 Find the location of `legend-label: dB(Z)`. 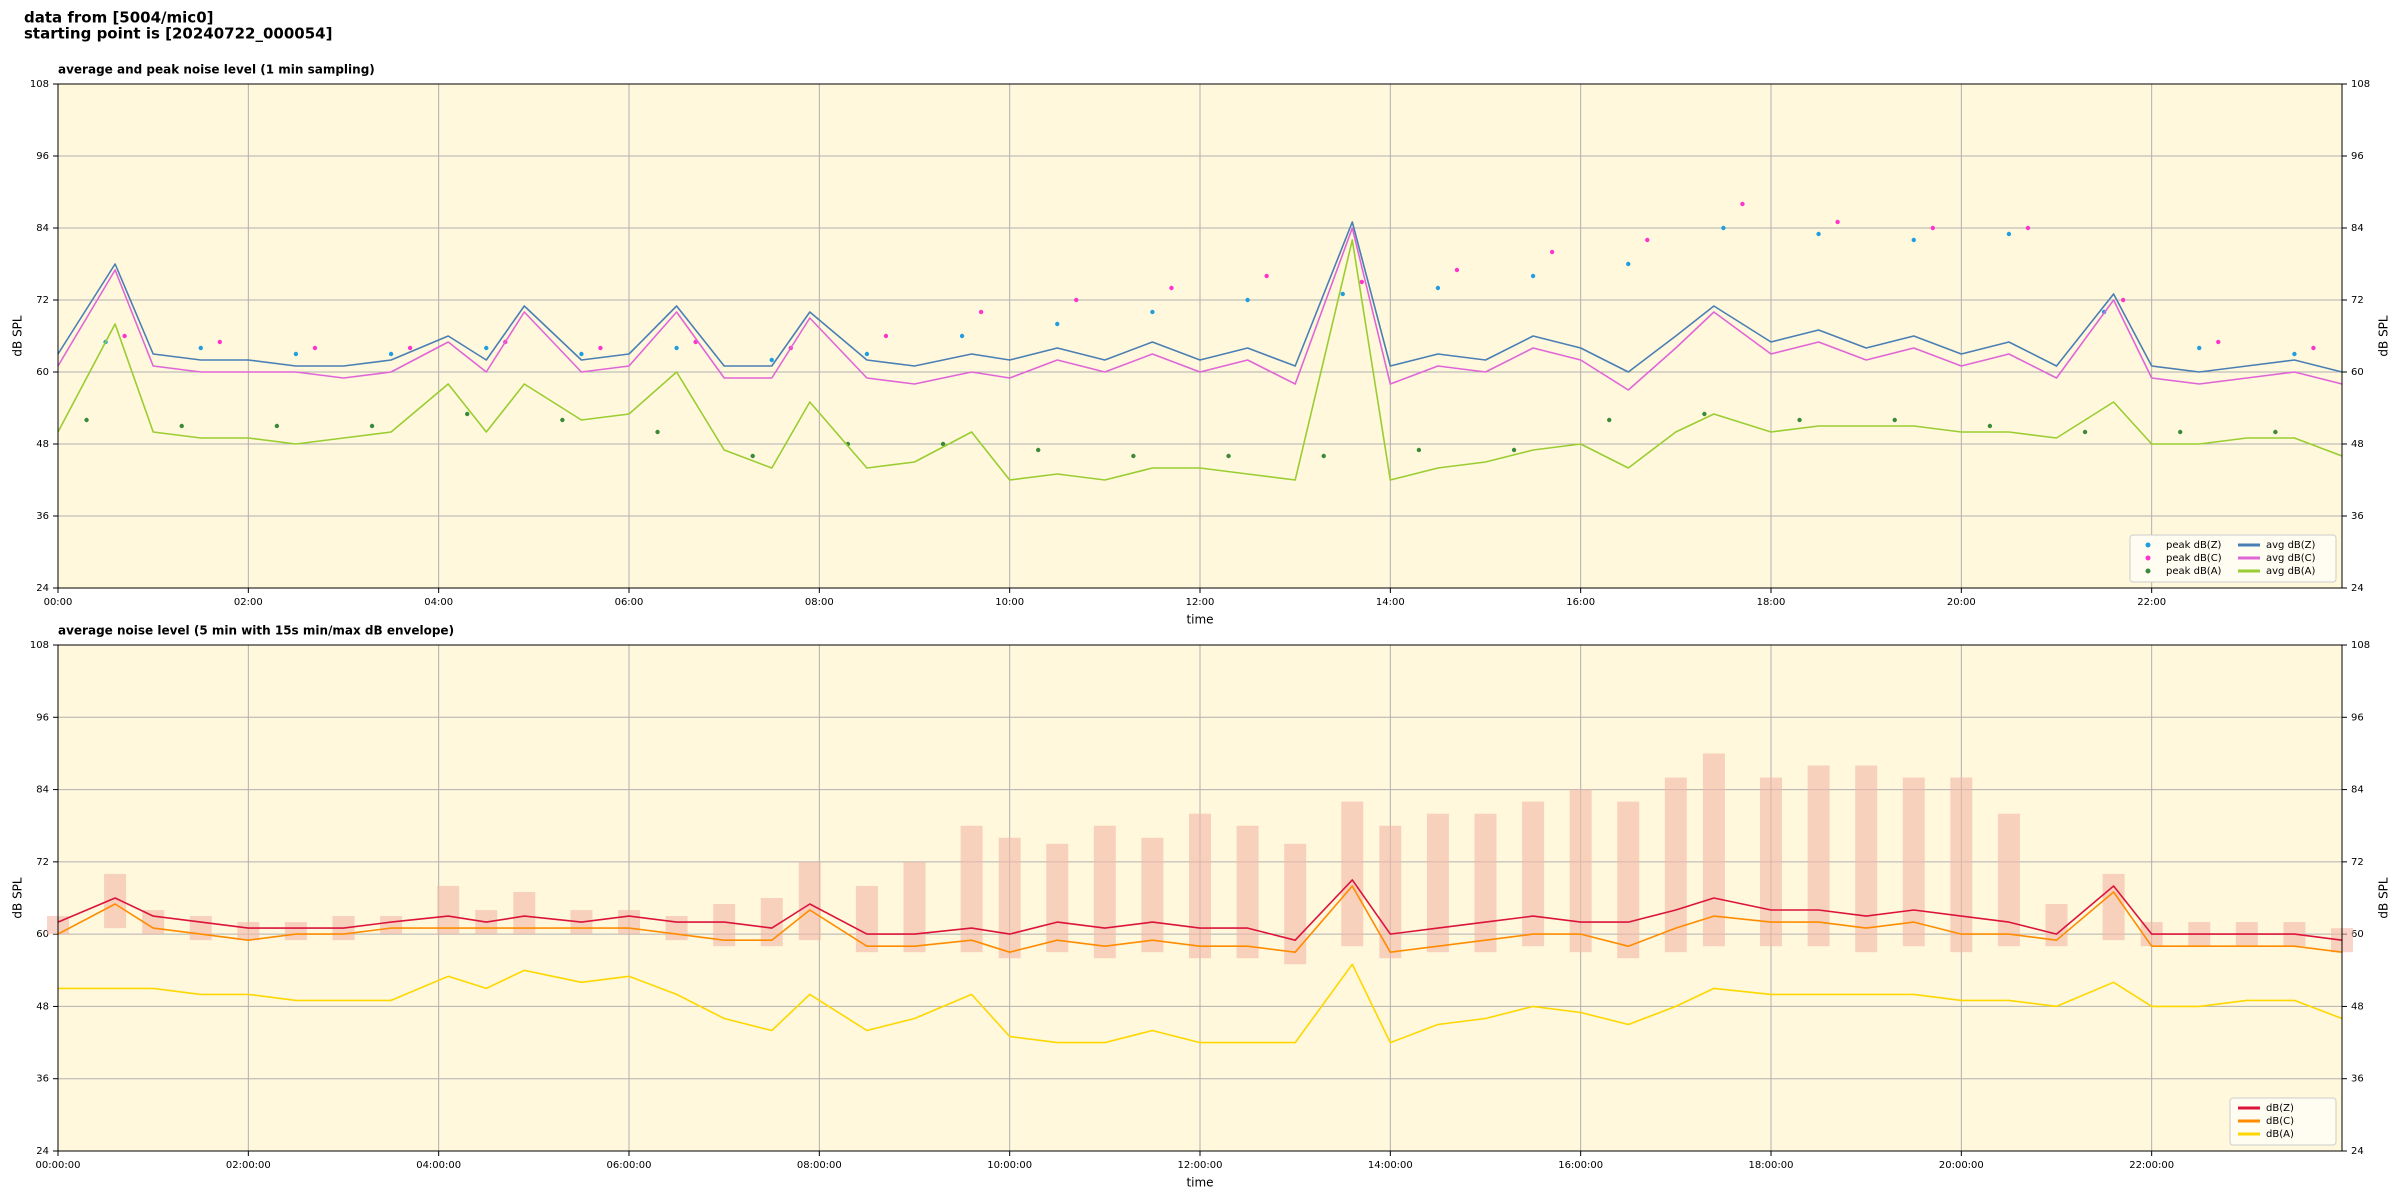

legend-label: dB(Z) is located at coordinates (2280, 1108).